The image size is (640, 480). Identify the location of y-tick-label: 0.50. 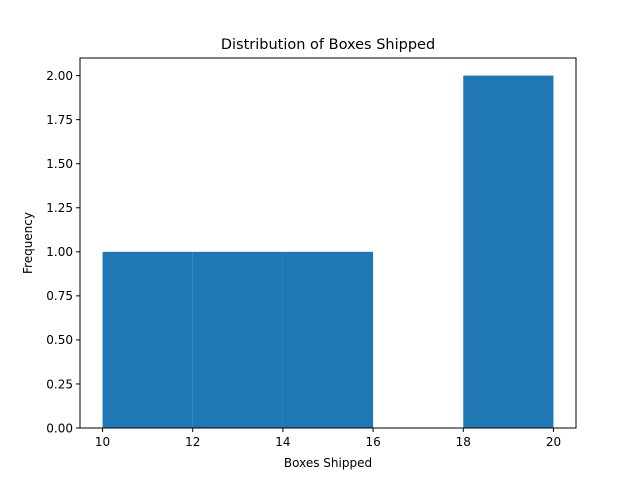
(59, 340).